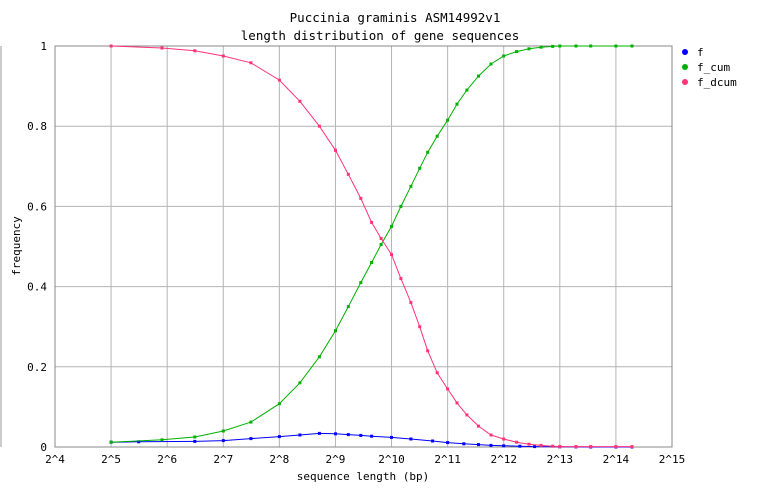  Describe the element at coordinates (37, 206) in the screenshot. I see `y-tick-label: 0.6` at that location.